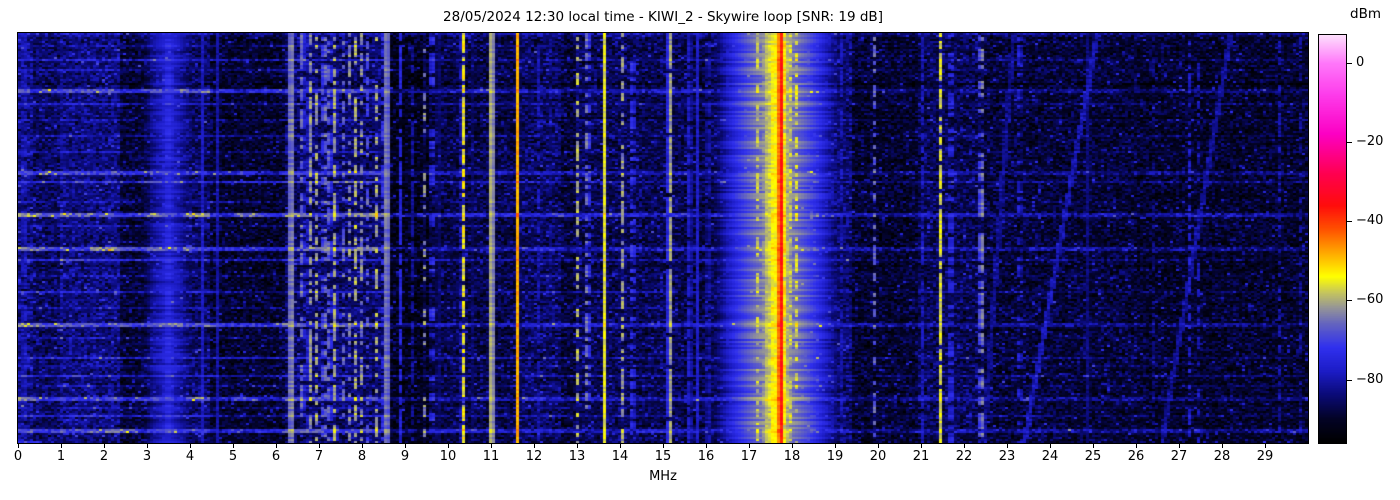  I want to click on x-tick-label: 22, so click(964, 456).